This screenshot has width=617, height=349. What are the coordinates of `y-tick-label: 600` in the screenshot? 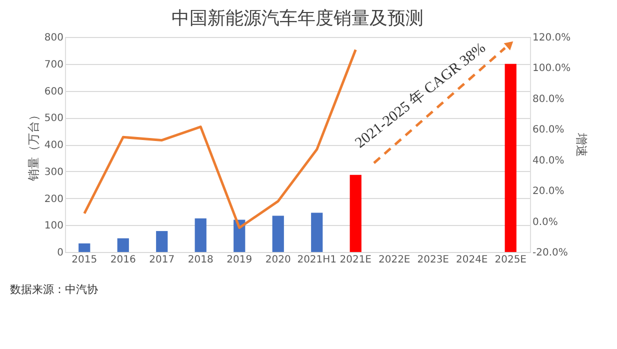 It's located at (54, 92).